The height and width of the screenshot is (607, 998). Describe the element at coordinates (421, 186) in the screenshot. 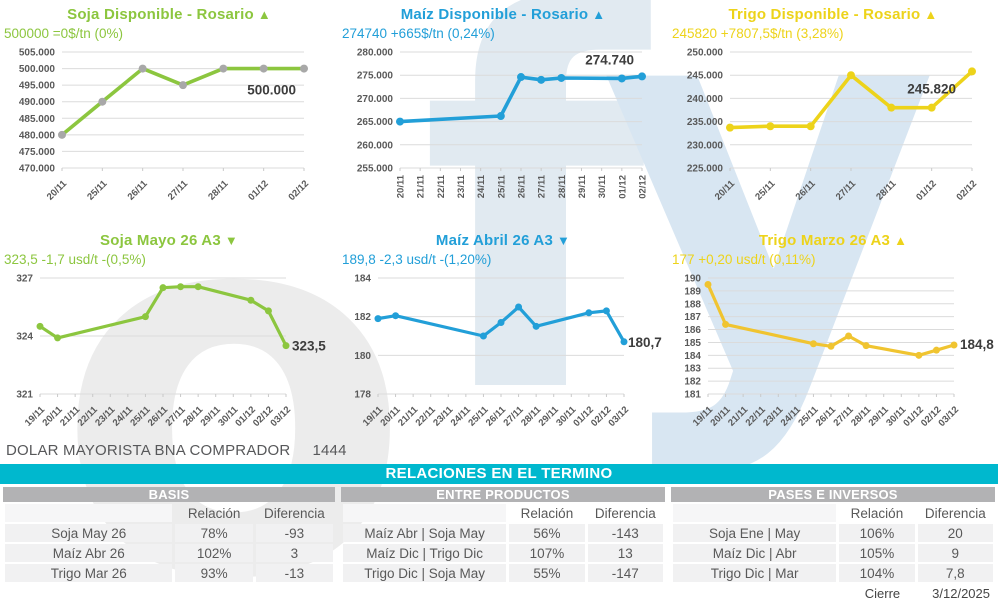

I see `x-tick-label: 21/11` at that location.